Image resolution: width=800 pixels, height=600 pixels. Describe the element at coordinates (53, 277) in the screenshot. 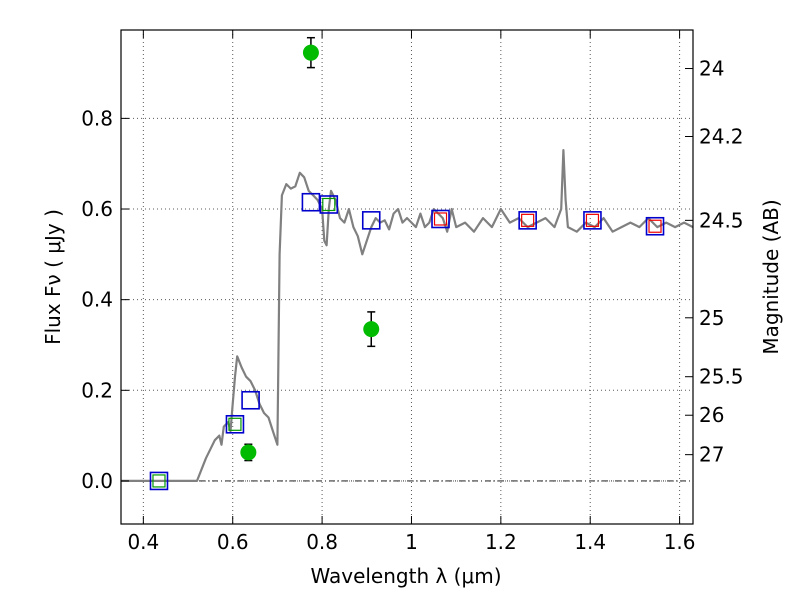

I see `y-axis-title: Flux Fν ( μJy )` at that location.